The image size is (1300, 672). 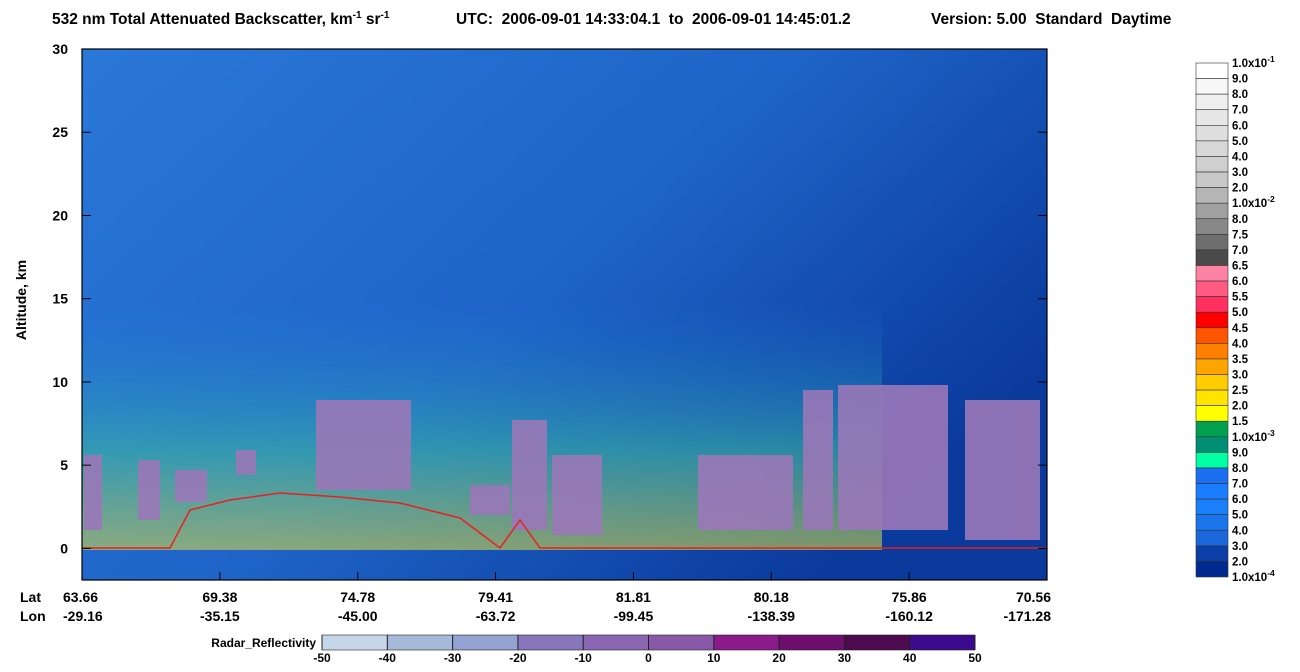 What do you see at coordinates (909, 616) in the screenshot?
I see `lon-tick-label: -160.12` at bounding box center [909, 616].